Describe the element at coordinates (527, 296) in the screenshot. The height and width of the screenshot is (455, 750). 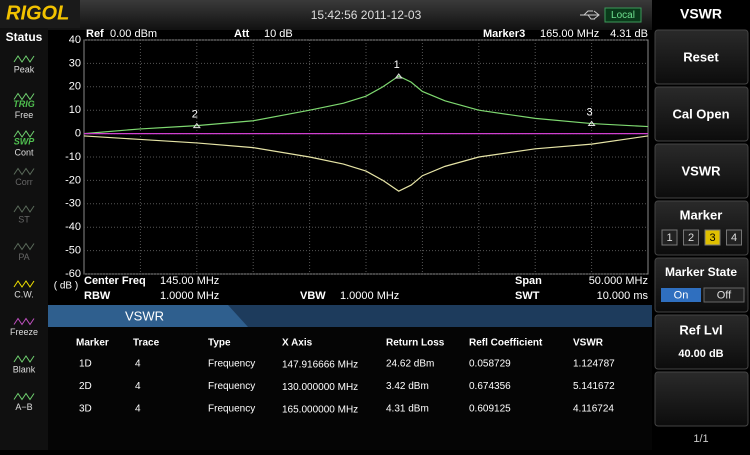
I see `plot-info: SWT` at that location.